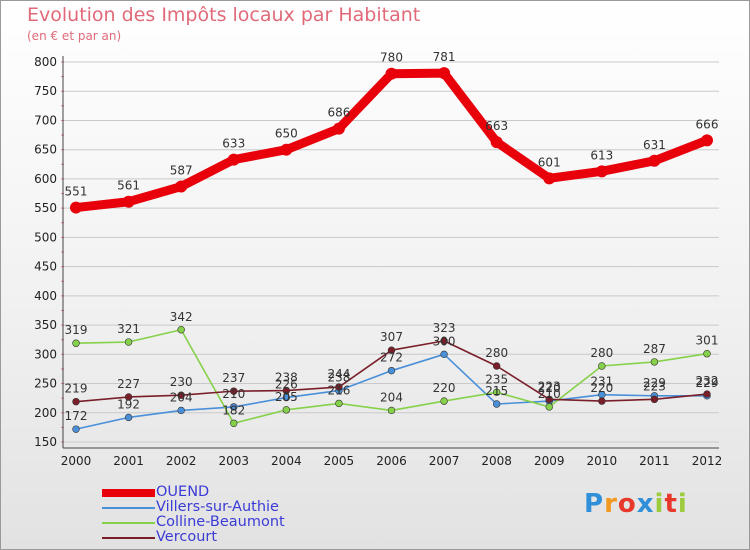 This screenshot has width=750, height=550. What do you see at coordinates (645, 504) in the screenshot?
I see `brand-letter: x` at bounding box center [645, 504].